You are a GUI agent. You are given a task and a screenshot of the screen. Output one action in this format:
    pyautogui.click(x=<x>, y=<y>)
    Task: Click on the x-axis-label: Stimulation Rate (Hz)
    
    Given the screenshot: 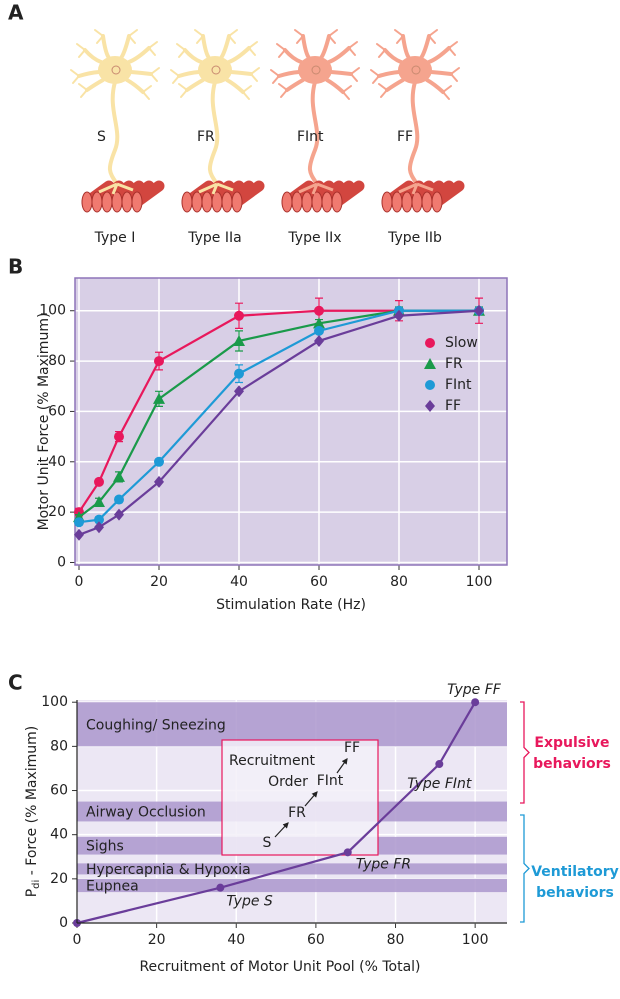 What is the action you would take?
    pyautogui.click(x=291, y=605)
    